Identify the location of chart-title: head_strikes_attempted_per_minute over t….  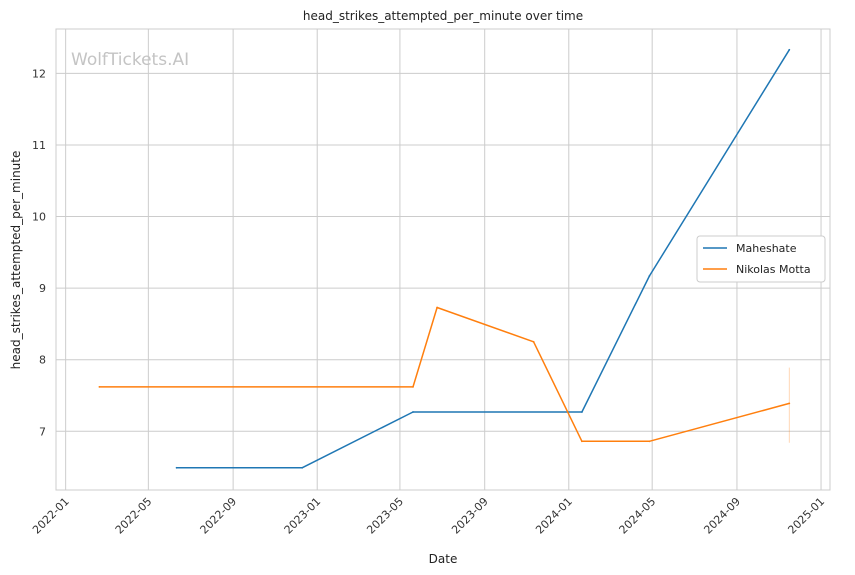
(443, 16).